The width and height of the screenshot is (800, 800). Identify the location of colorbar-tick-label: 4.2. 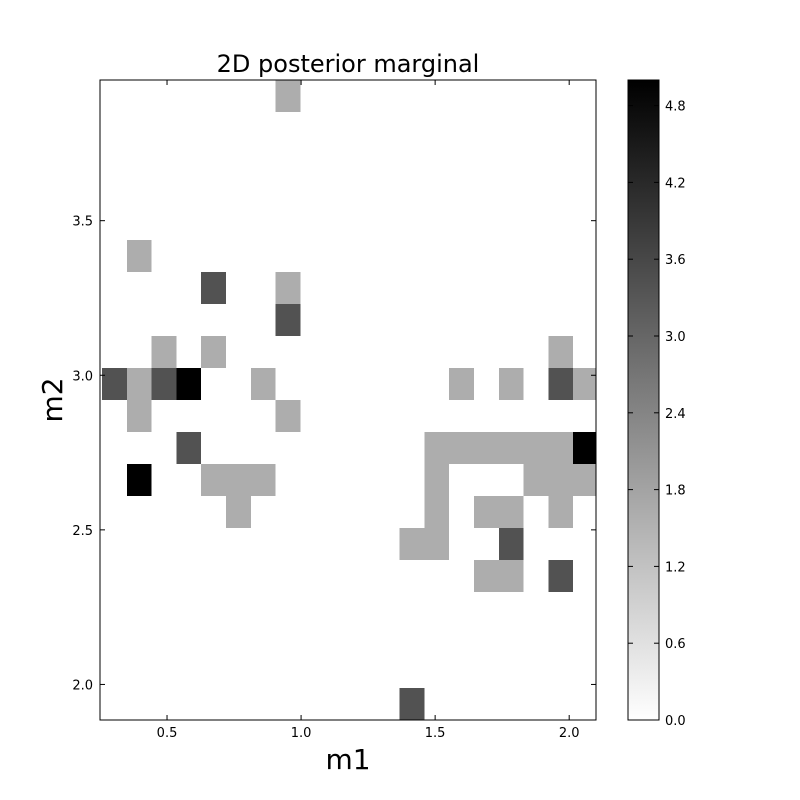
(675, 183).